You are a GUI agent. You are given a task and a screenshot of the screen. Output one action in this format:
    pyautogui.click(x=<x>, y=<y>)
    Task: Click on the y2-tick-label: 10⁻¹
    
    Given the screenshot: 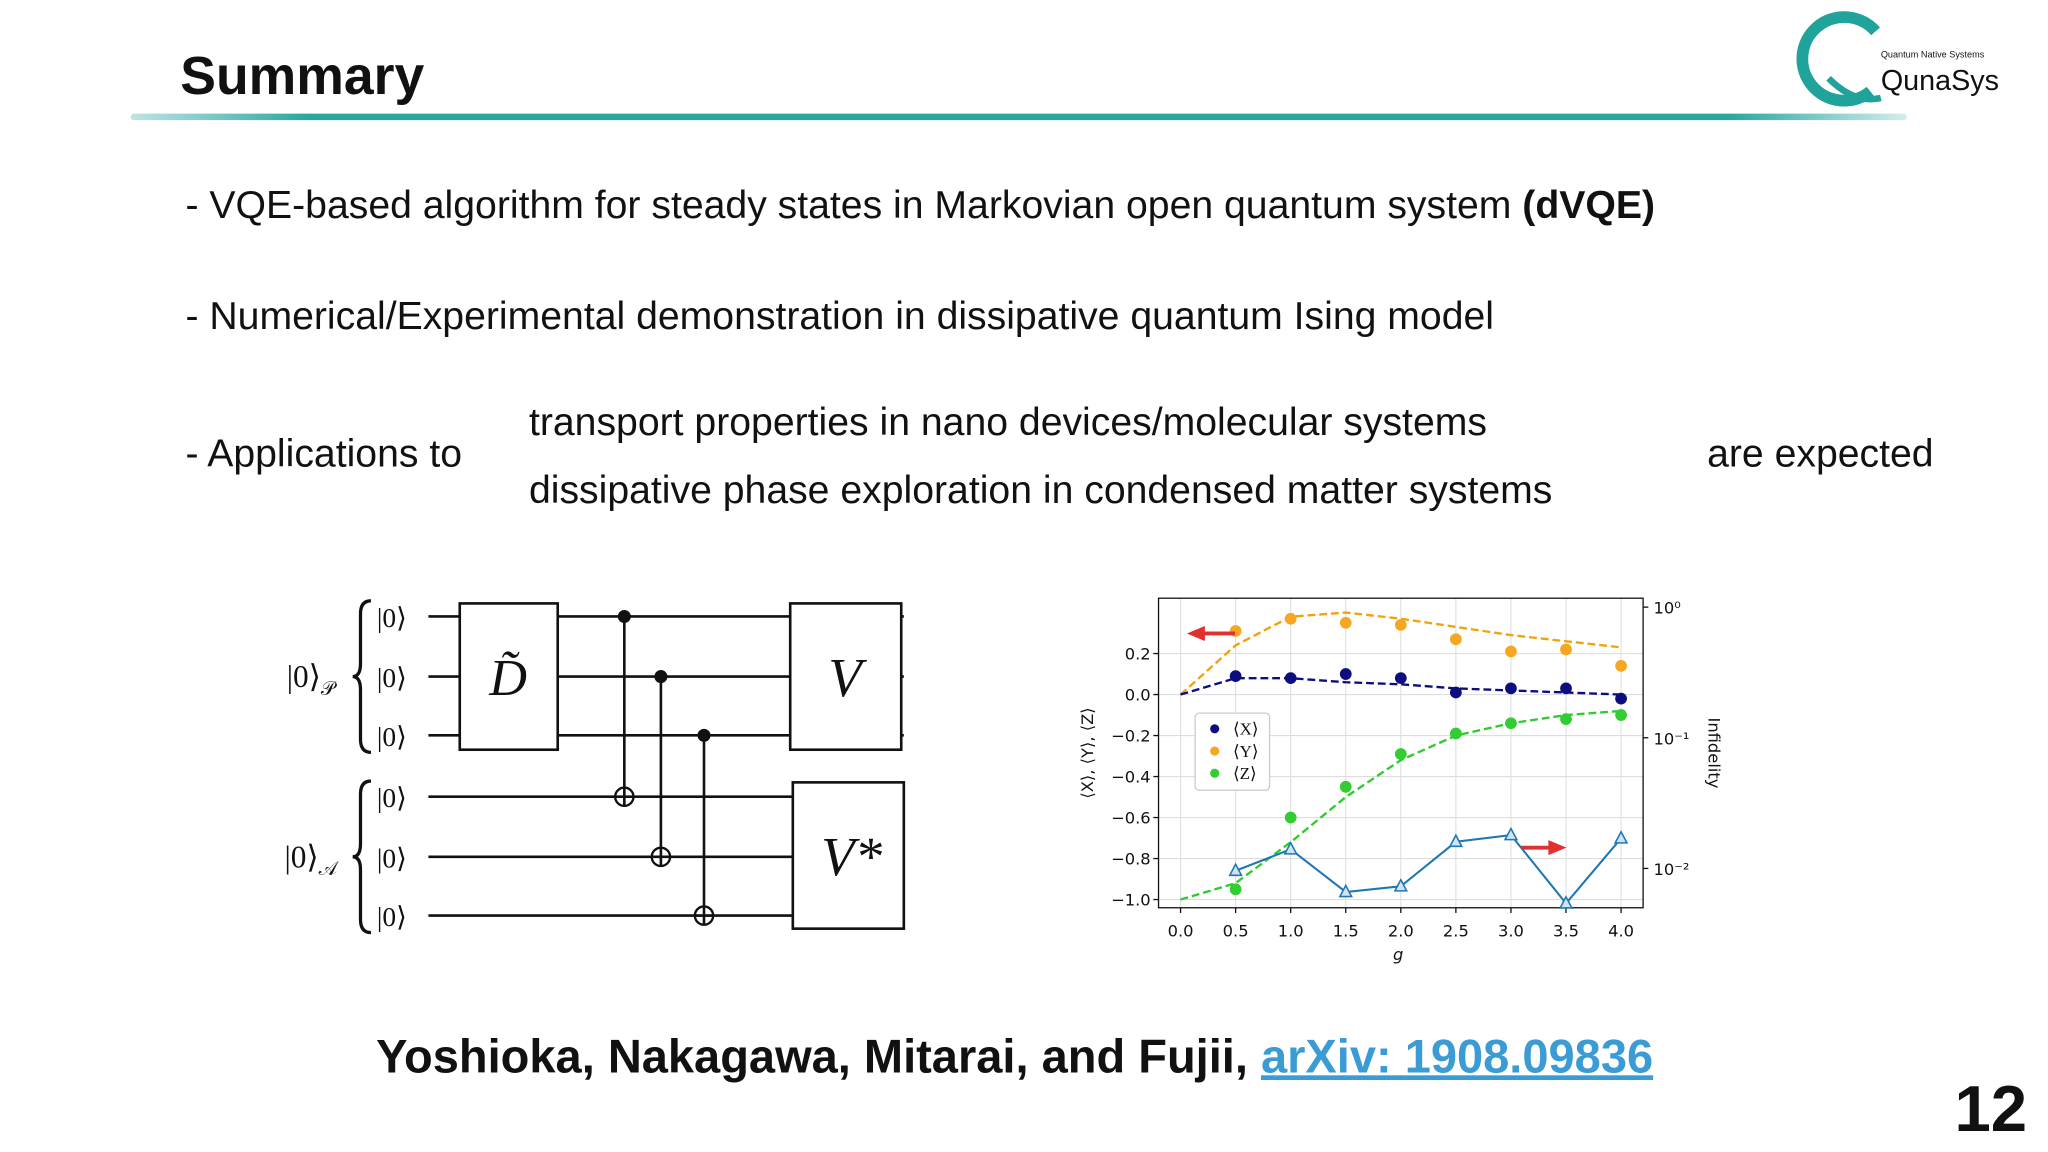 What is the action you would take?
    pyautogui.click(x=1672, y=738)
    